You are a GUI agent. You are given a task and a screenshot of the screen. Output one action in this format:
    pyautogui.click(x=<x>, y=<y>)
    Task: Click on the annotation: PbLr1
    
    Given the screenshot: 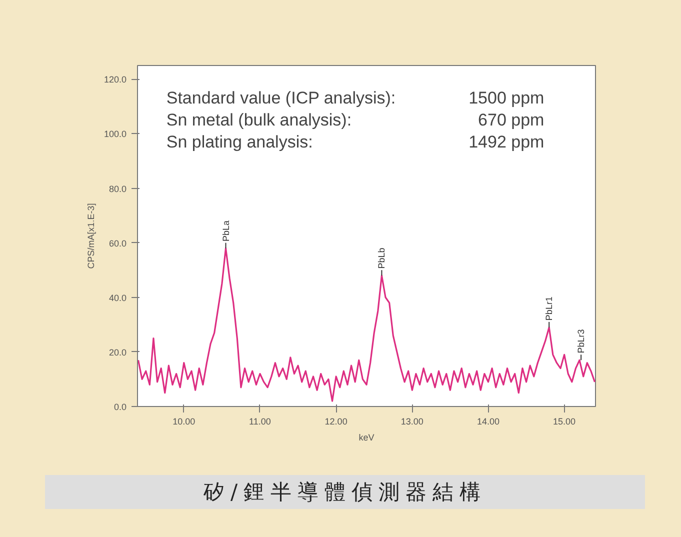 What is the action you would take?
    pyautogui.click(x=549, y=308)
    